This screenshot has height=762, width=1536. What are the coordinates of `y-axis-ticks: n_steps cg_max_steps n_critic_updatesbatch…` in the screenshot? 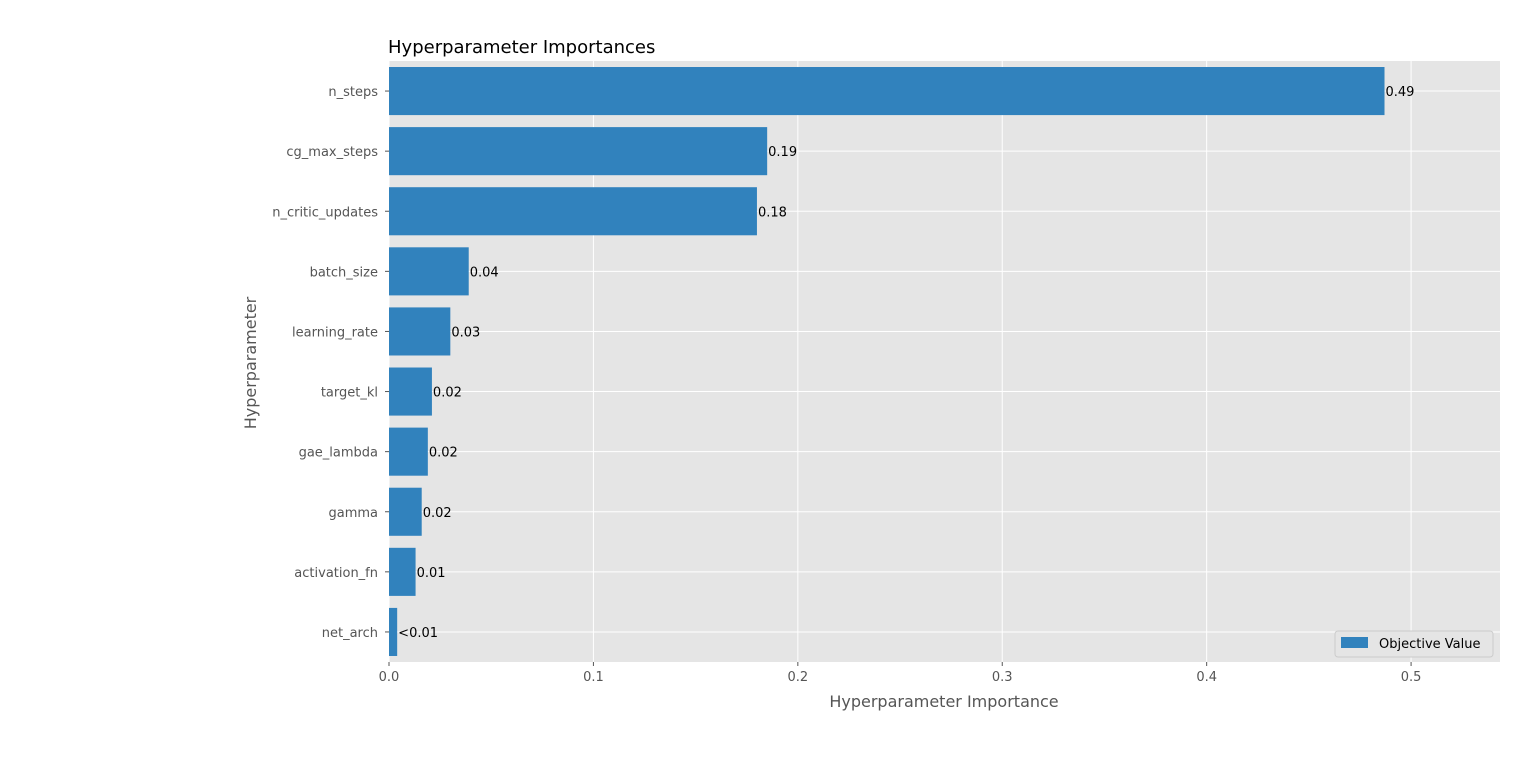 It's located at (330, 363).